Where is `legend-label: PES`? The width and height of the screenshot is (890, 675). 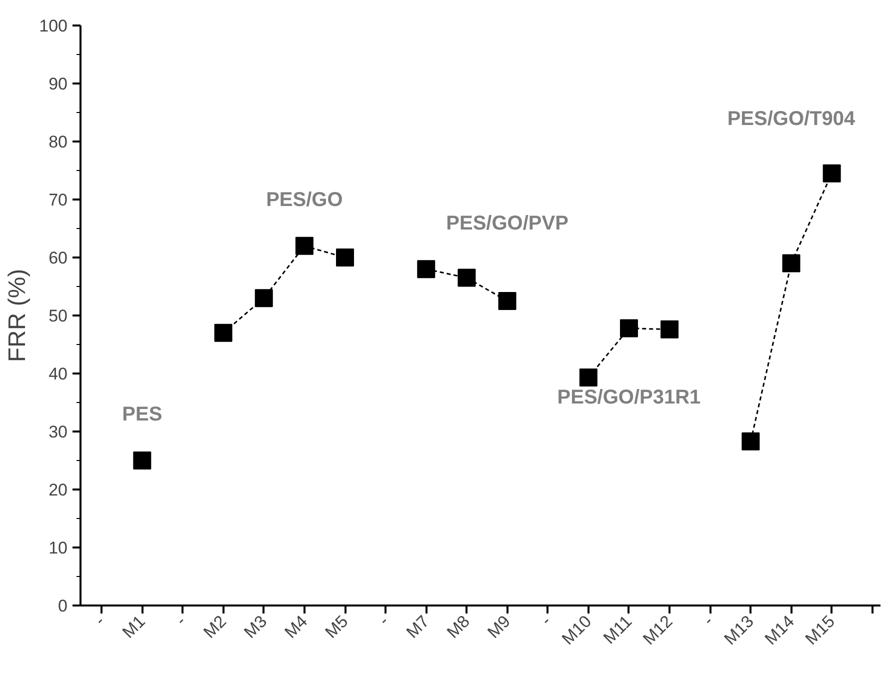
legend-label: PES is located at coordinates (142, 415).